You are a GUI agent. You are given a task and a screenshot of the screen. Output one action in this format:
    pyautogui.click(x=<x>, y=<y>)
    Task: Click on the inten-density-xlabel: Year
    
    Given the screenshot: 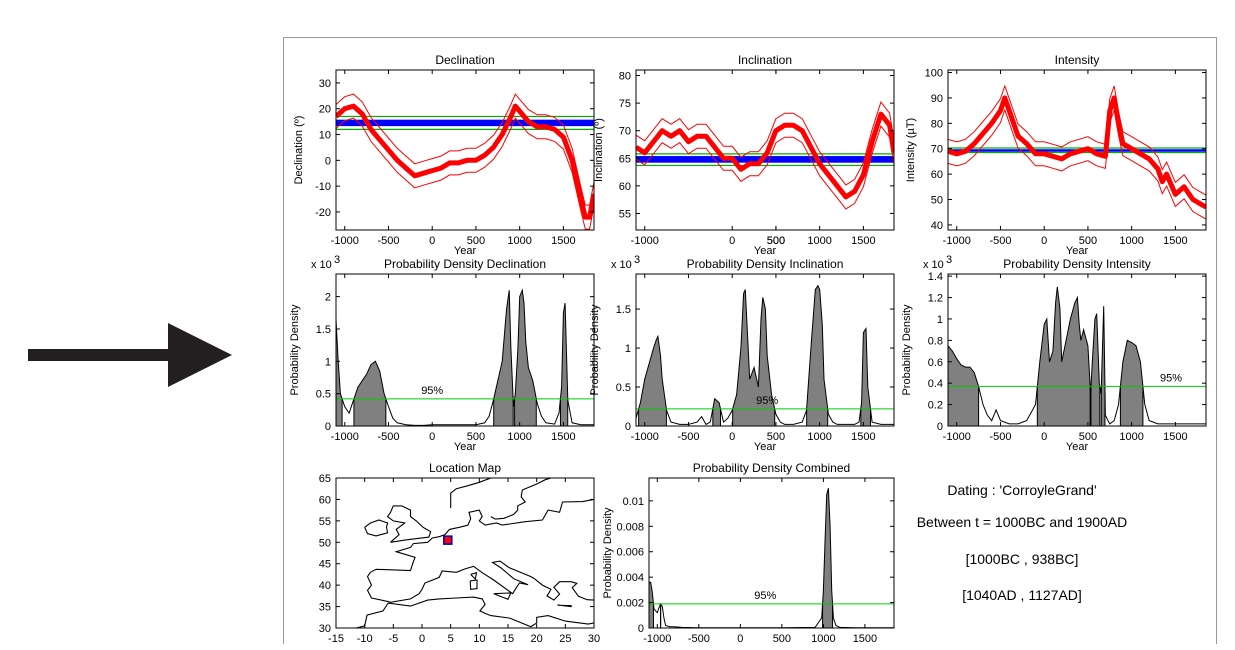 What is the action you would take?
    pyautogui.click(x=1077, y=447)
    